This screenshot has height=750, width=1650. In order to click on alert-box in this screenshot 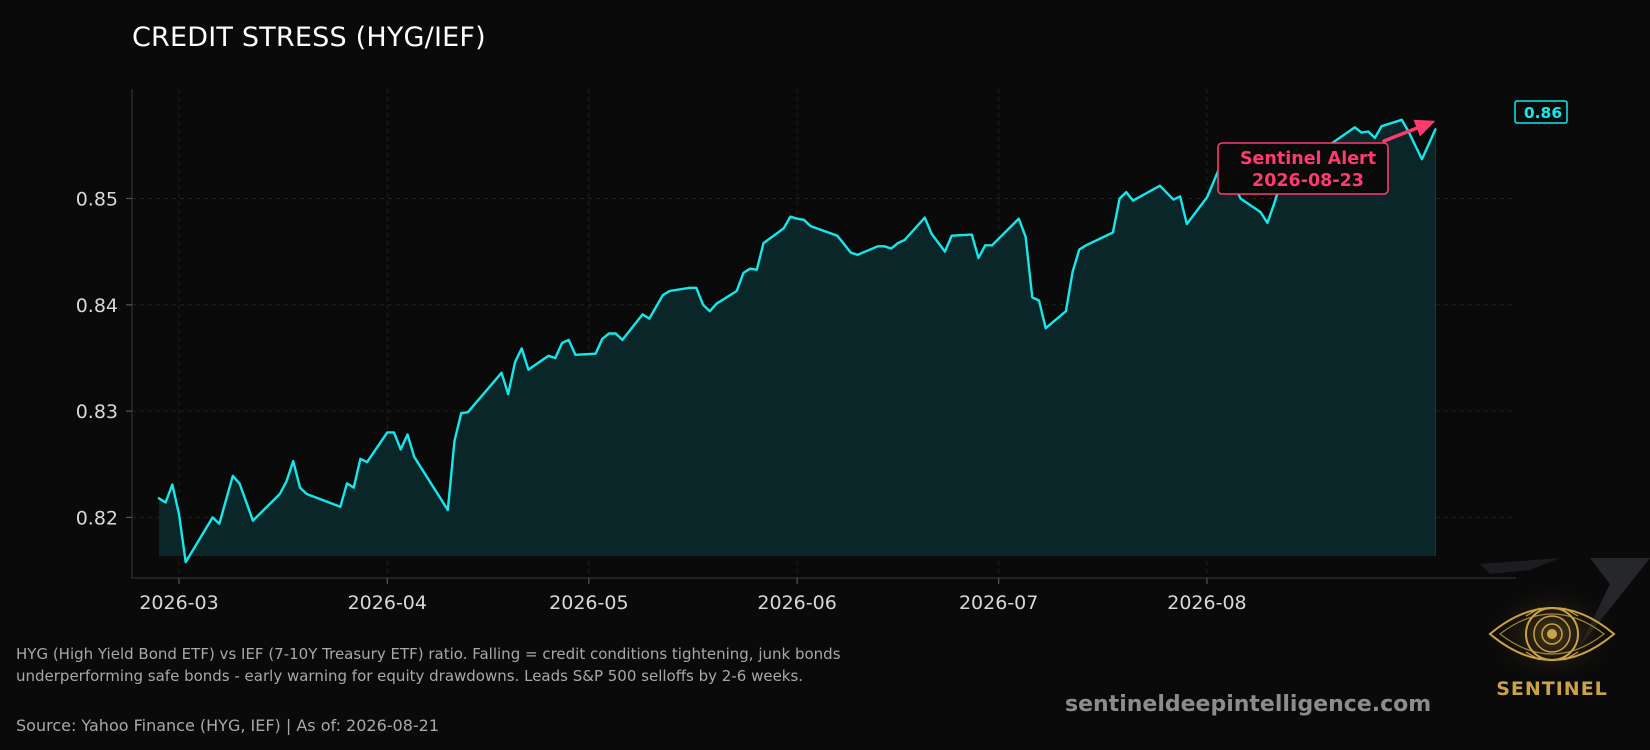, I will do `click(1303, 168)`.